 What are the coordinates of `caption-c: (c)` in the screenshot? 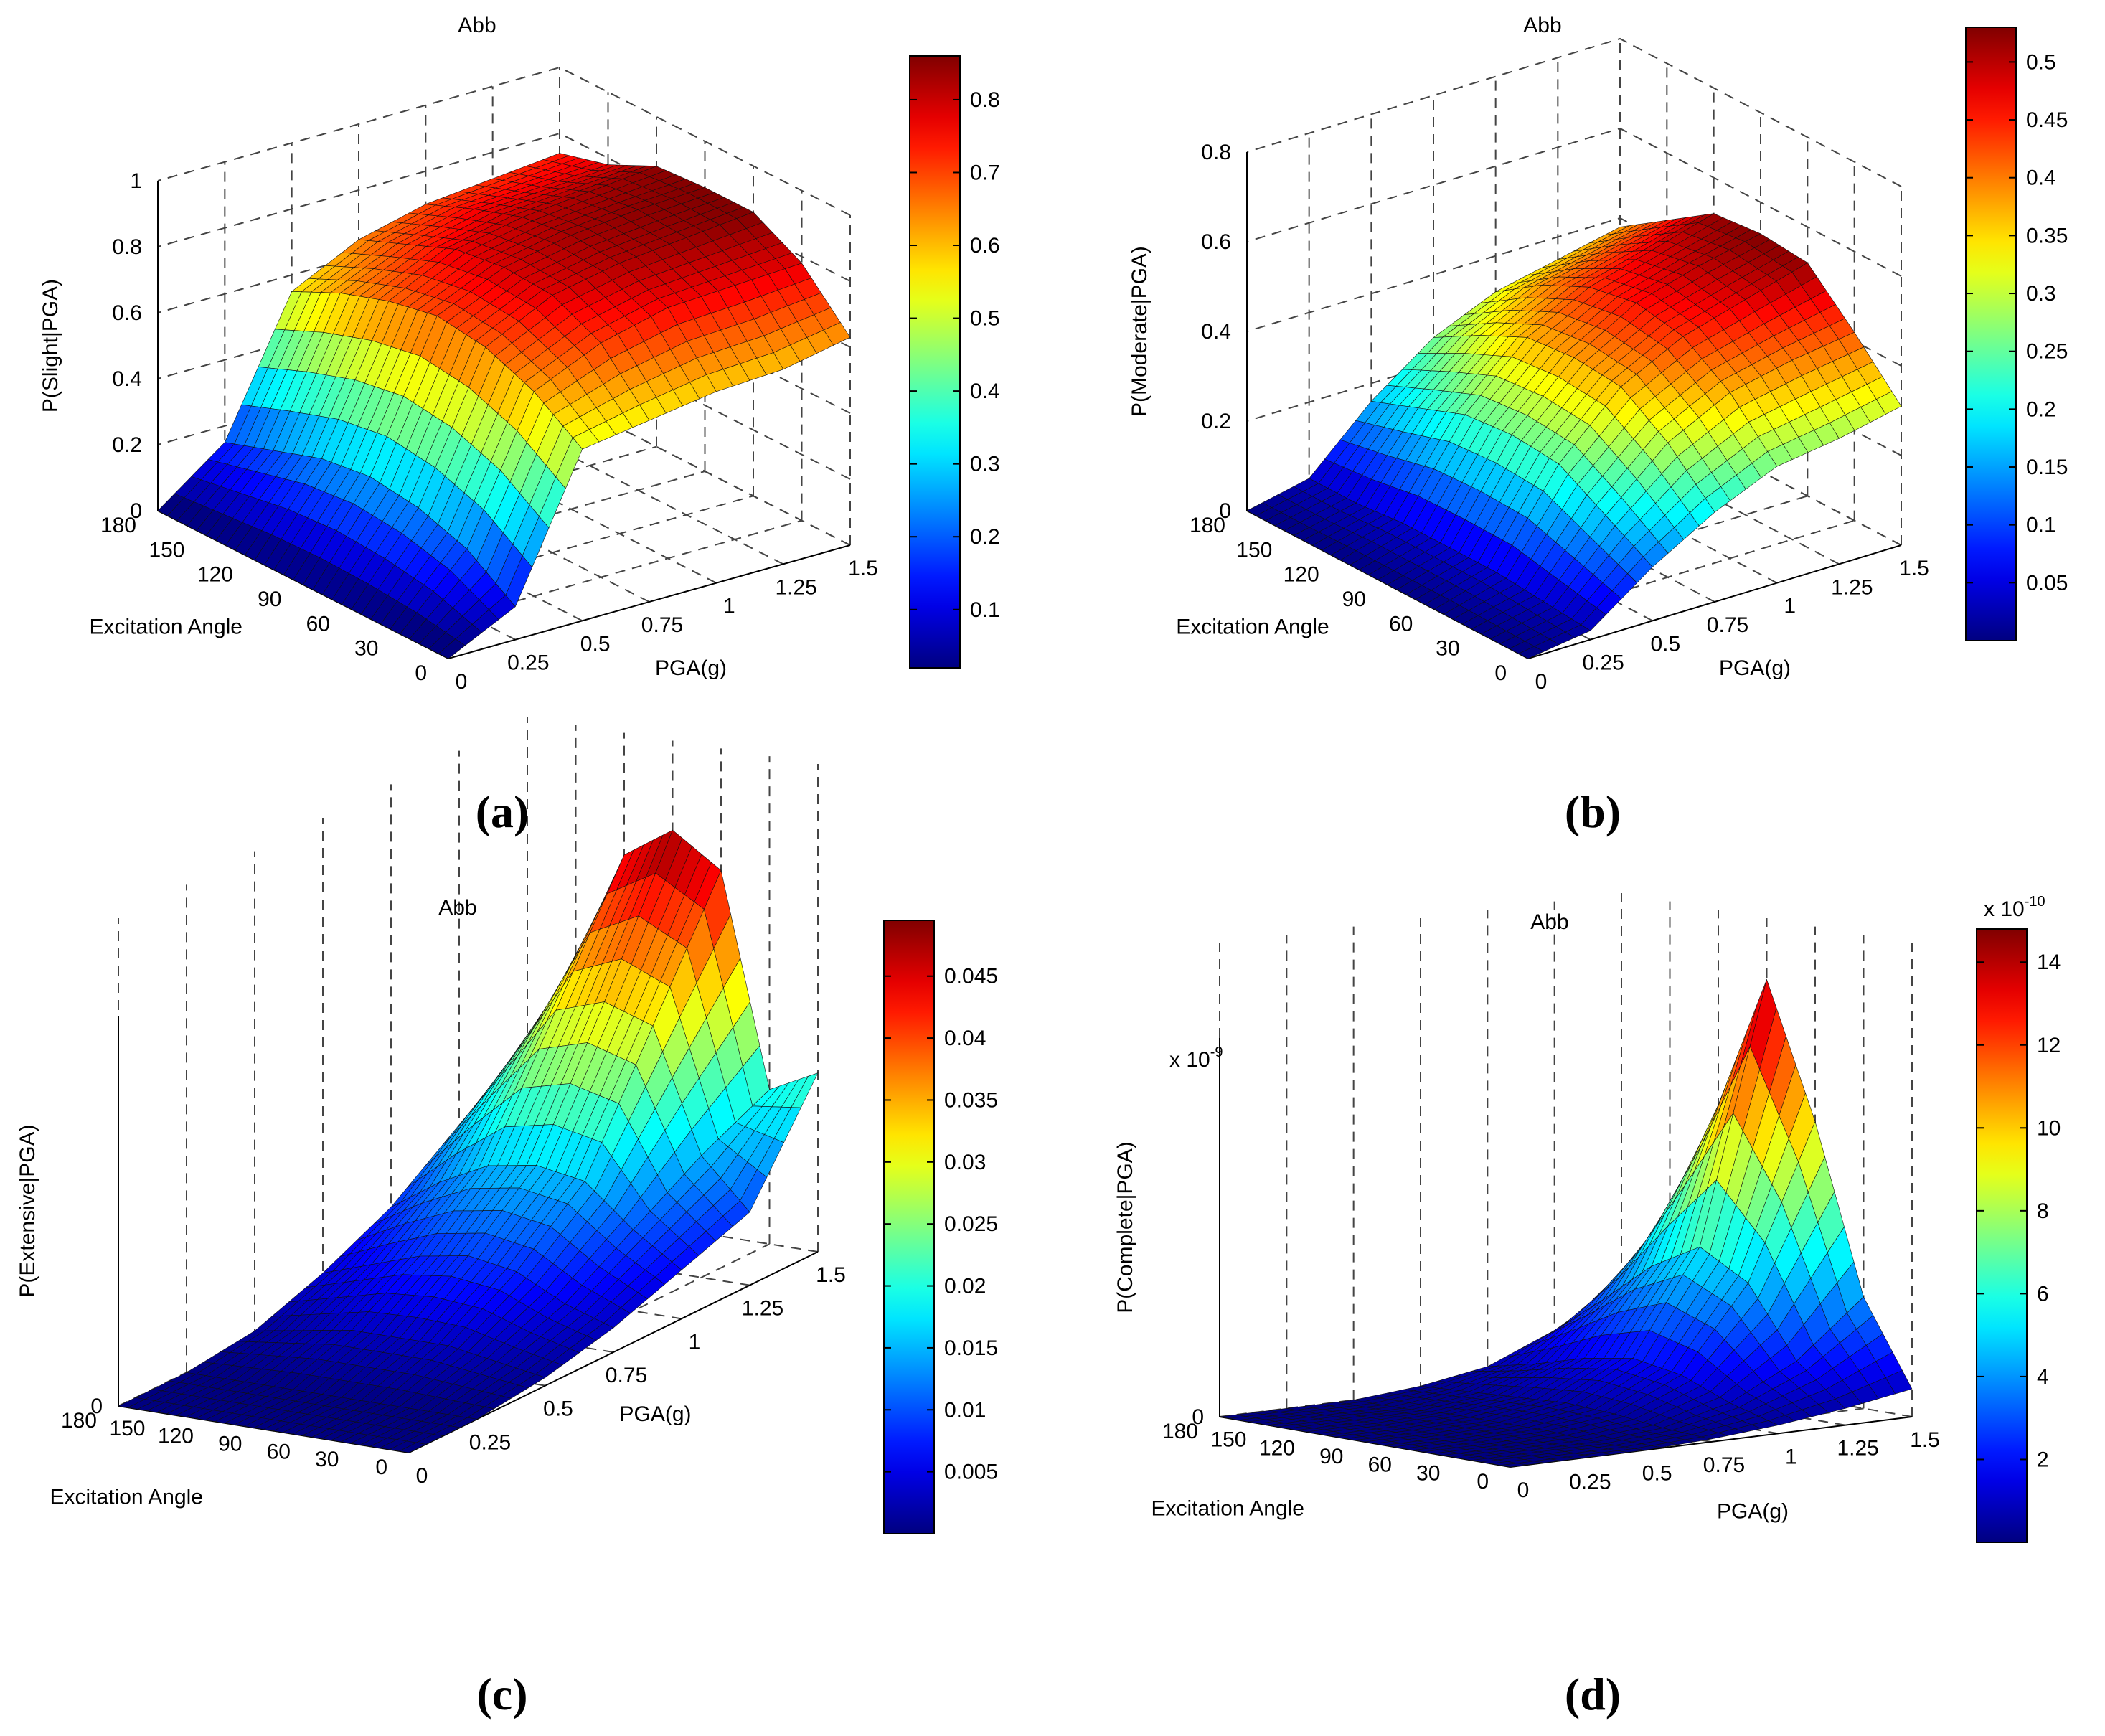 It's located at (502, 1694).